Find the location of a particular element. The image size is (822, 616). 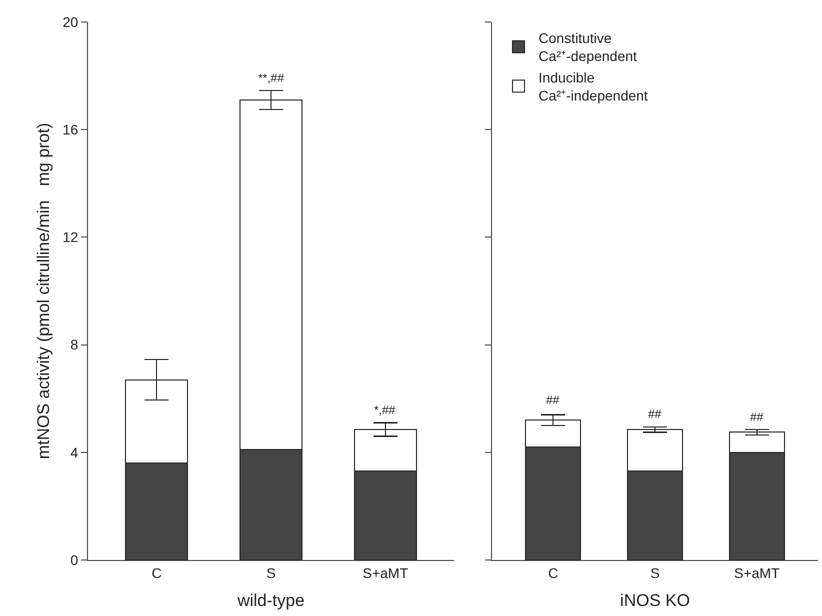

x-axis-title: wild-type is located at coordinates (270, 600).